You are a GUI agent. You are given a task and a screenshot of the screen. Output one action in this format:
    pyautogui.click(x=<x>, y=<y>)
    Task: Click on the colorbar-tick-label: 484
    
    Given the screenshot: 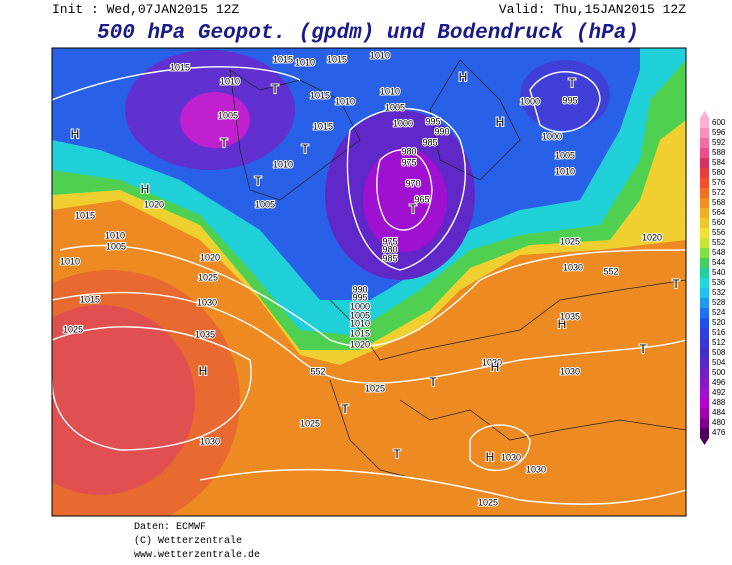 What is the action you would take?
    pyautogui.click(x=719, y=412)
    